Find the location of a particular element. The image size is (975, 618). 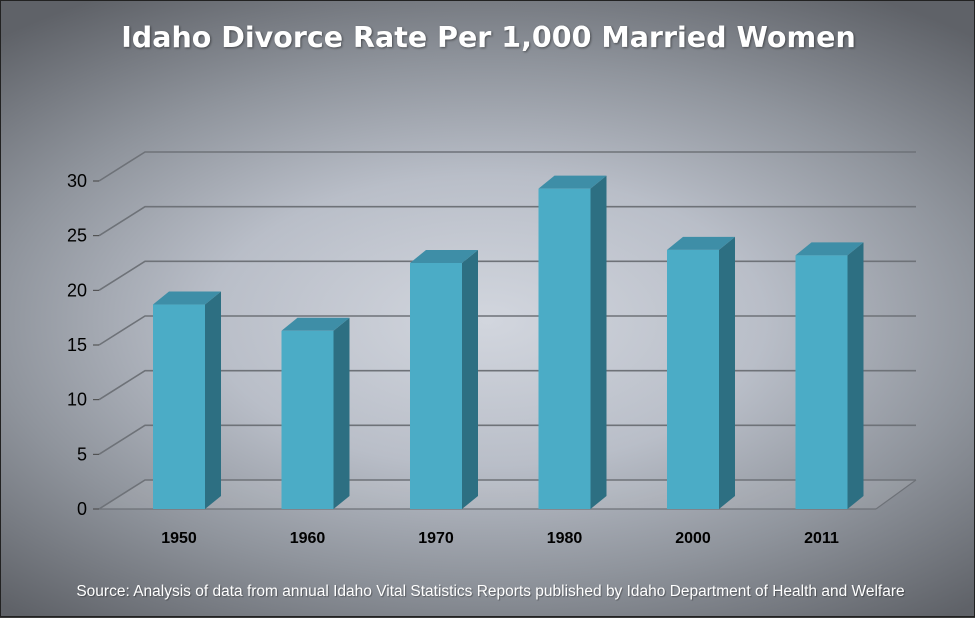

x-tick-label: 1980 is located at coordinates (565, 538).